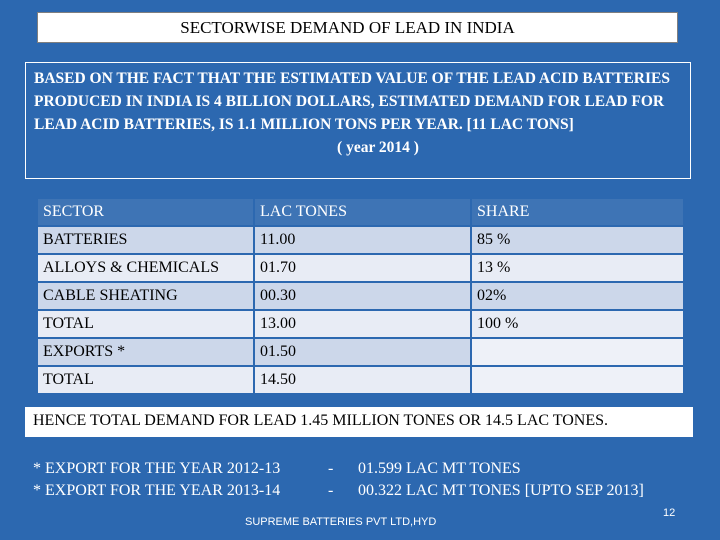  Describe the element at coordinates (347, 27) in the screenshot. I see `slide-title: SECTORWISE DEMAND OF LEAD IN INDIA` at that location.